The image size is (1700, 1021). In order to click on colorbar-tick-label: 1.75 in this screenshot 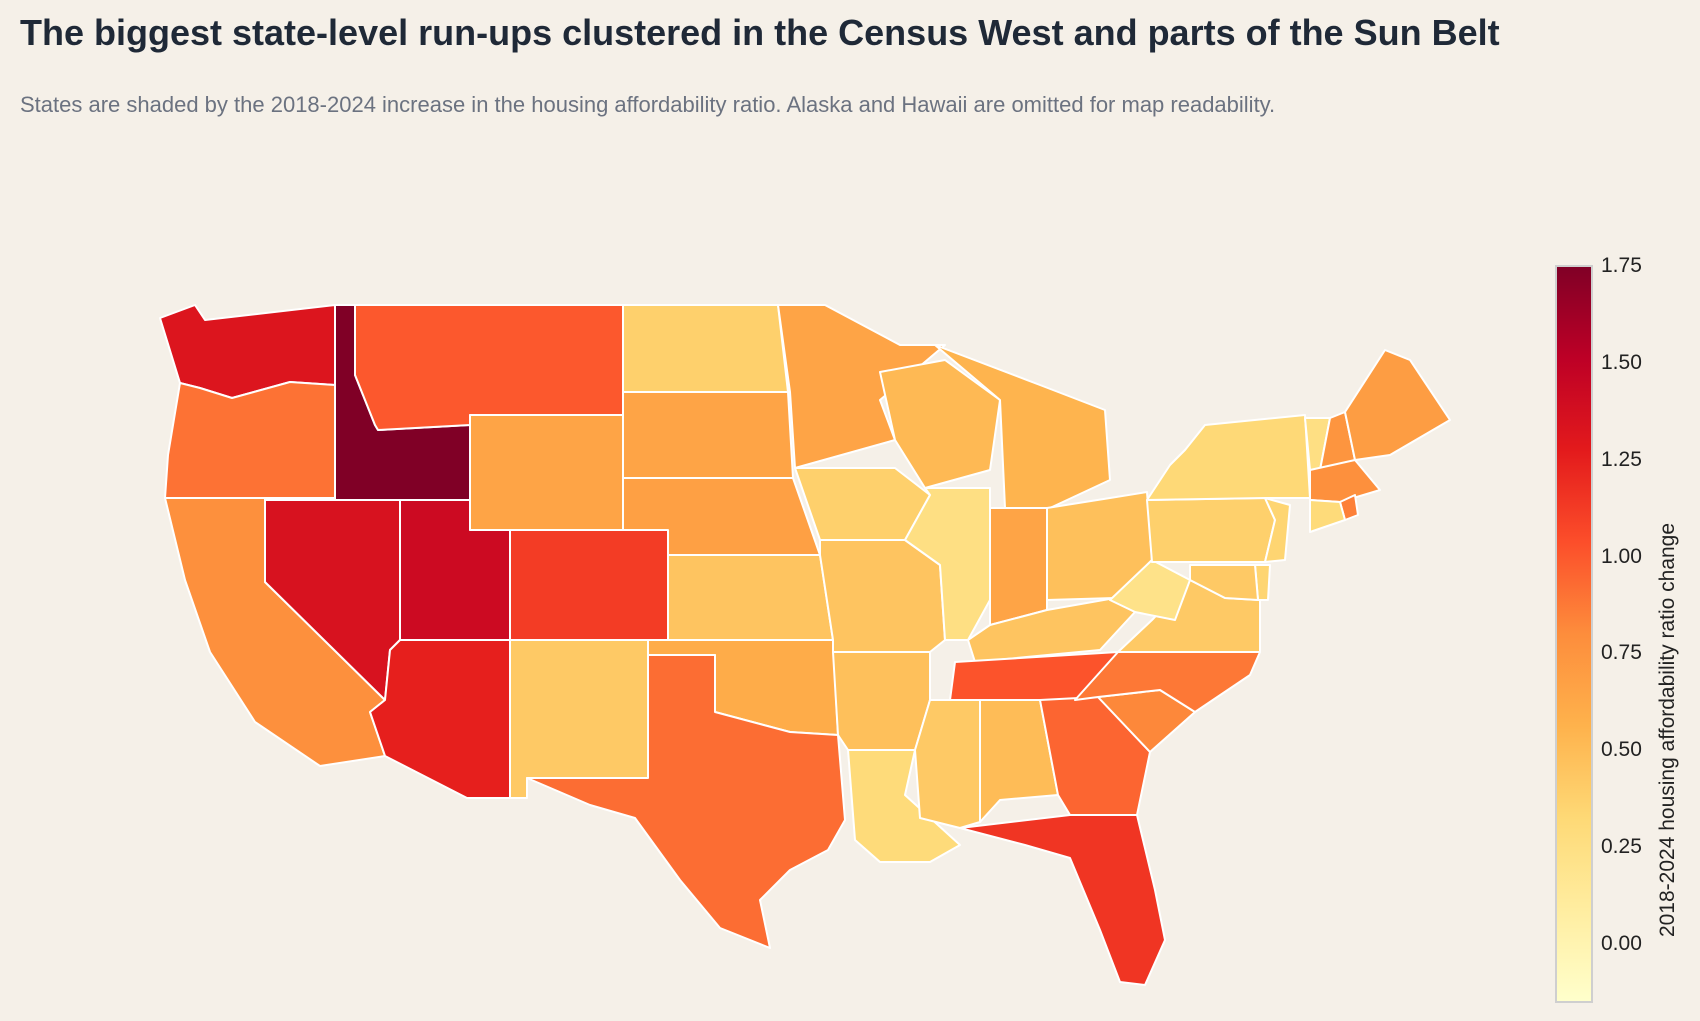, I will do `click(1621, 265)`.